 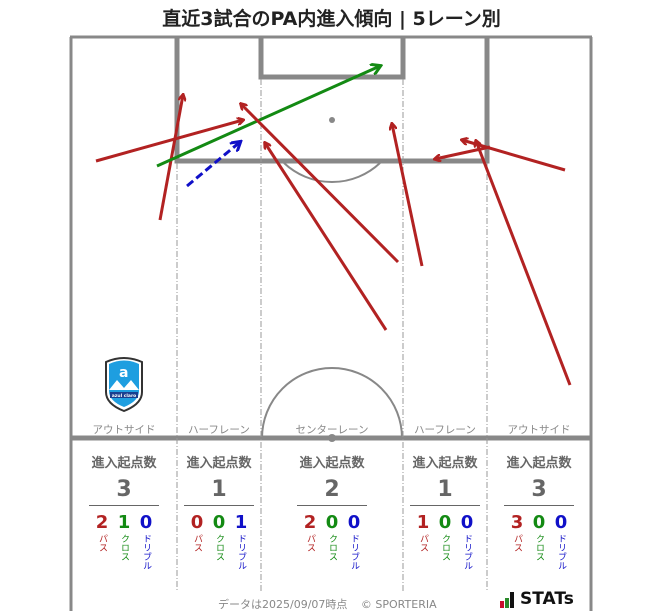 What do you see at coordinates (445, 511) in the screenshot?
I see `lane-stats-halfspace-right: 進入起点数 1 1 パス 0 クロス 0 ドリブル` at bounding box center [445, 511].